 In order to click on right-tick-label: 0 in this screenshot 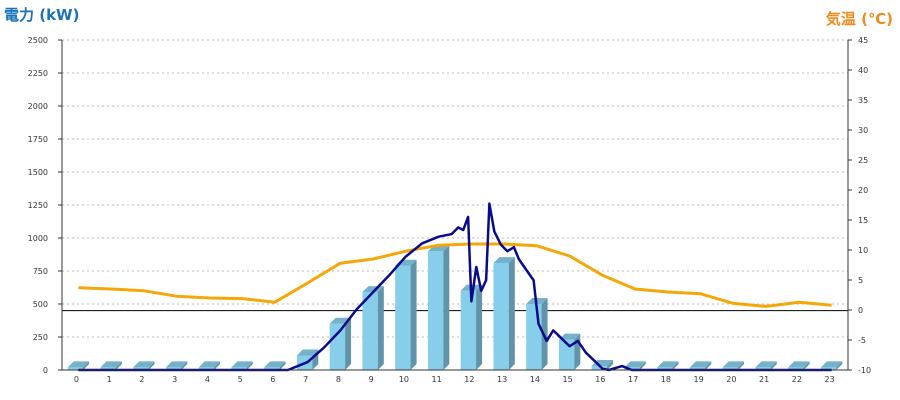, I will do `click(860, 310)`.